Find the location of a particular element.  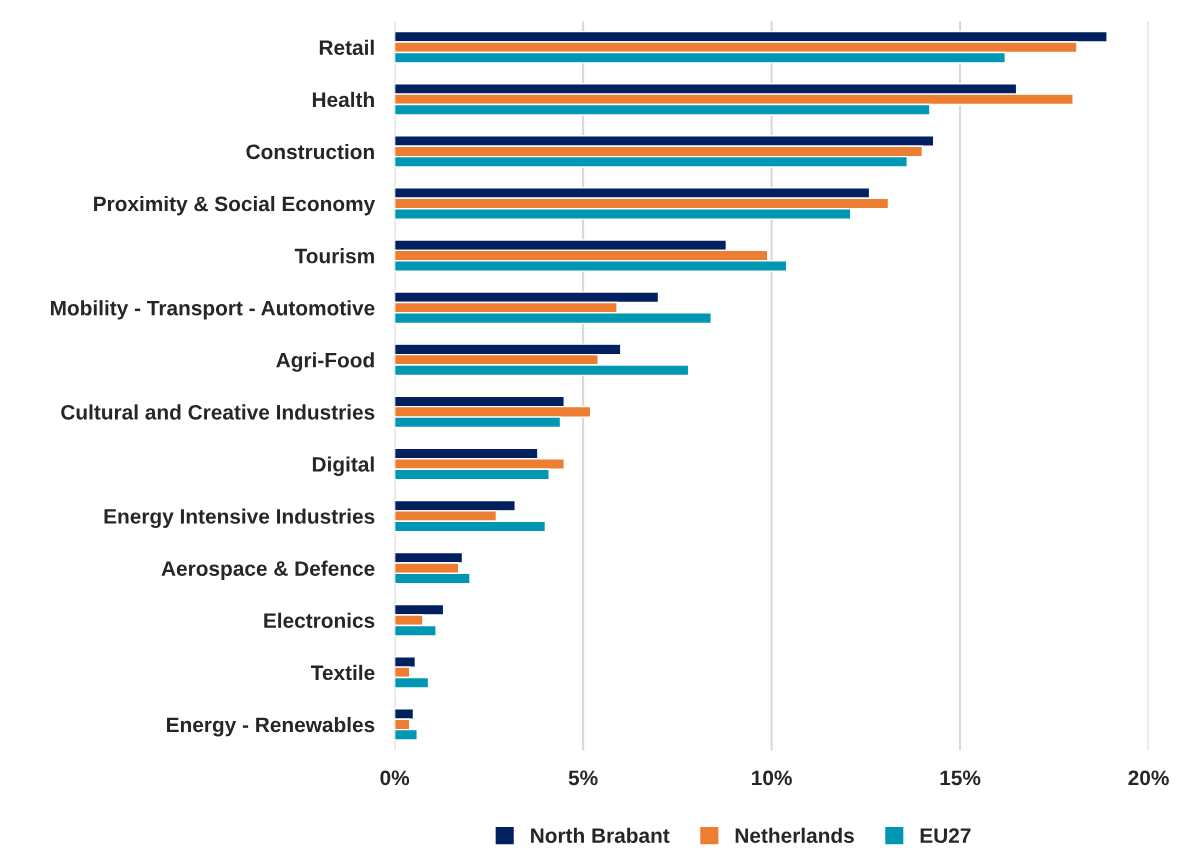

y-tick-label: Mobility - Transport - Automotive is located at coordinates (212, 310).